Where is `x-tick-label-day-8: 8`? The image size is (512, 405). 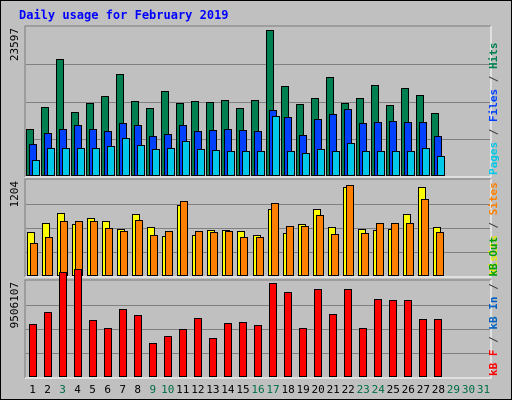 x-tick-label-day-8: 8 is located at coordinates (137, 389).